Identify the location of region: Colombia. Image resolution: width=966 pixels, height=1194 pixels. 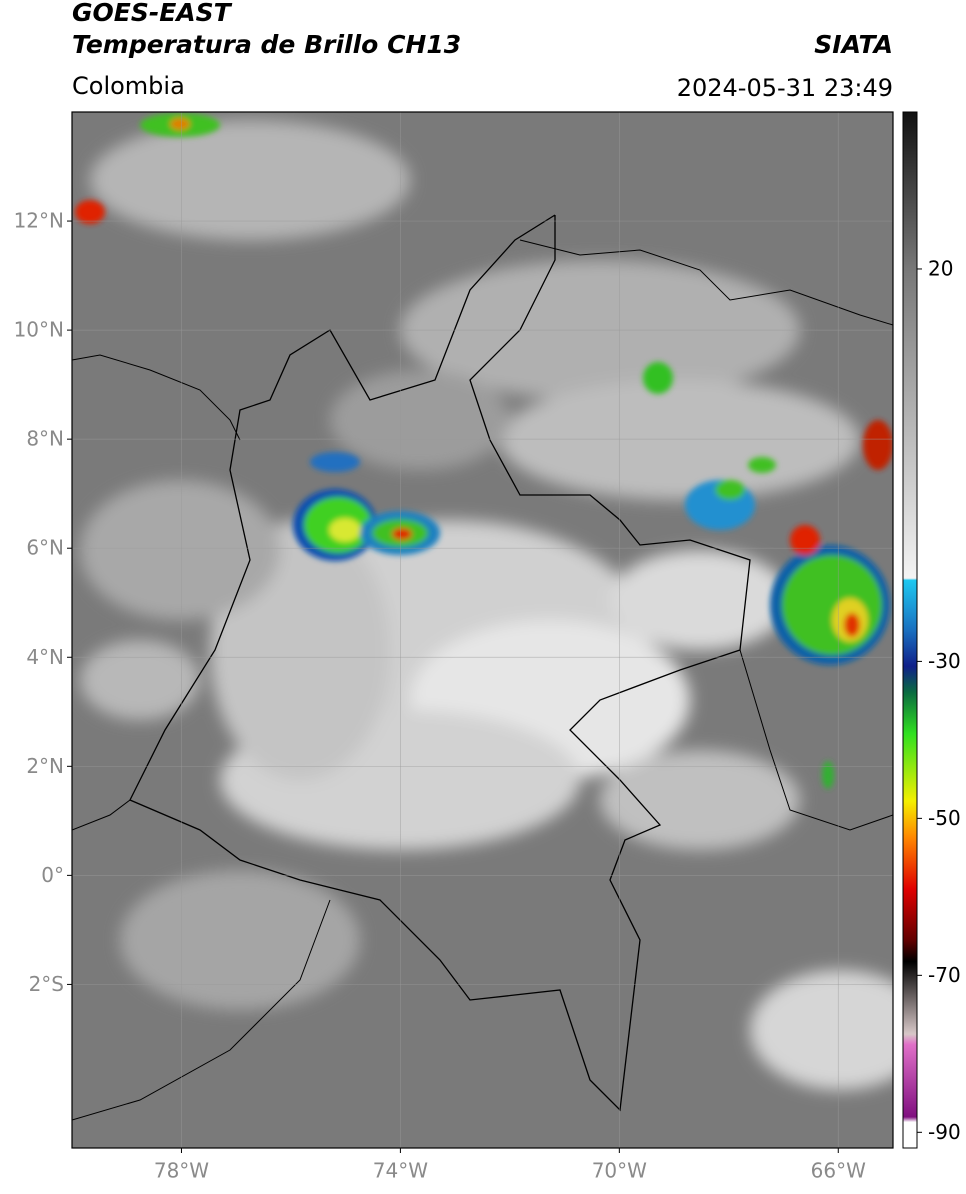
(128, 86).